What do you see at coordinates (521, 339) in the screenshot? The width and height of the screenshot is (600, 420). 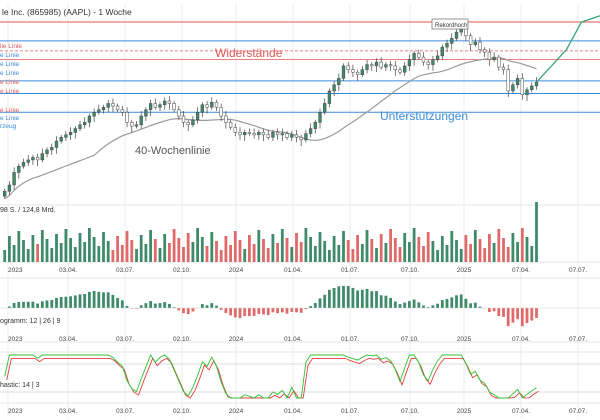 I see `x-tick-label: 07.04.` at bounding box center [521, 339].